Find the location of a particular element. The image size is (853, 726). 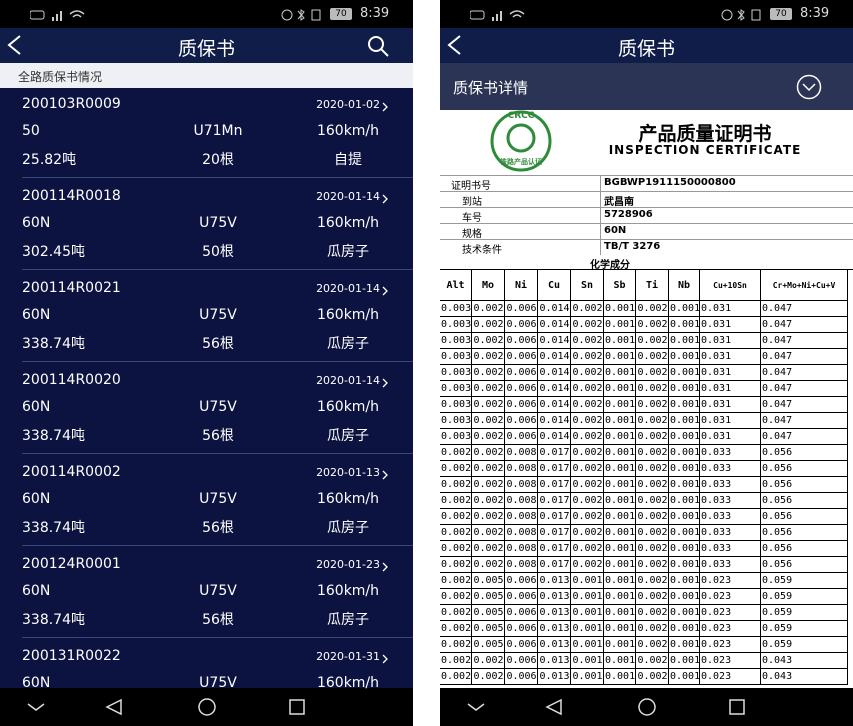

clock: 8:39 is located at coordinates (815, 13).